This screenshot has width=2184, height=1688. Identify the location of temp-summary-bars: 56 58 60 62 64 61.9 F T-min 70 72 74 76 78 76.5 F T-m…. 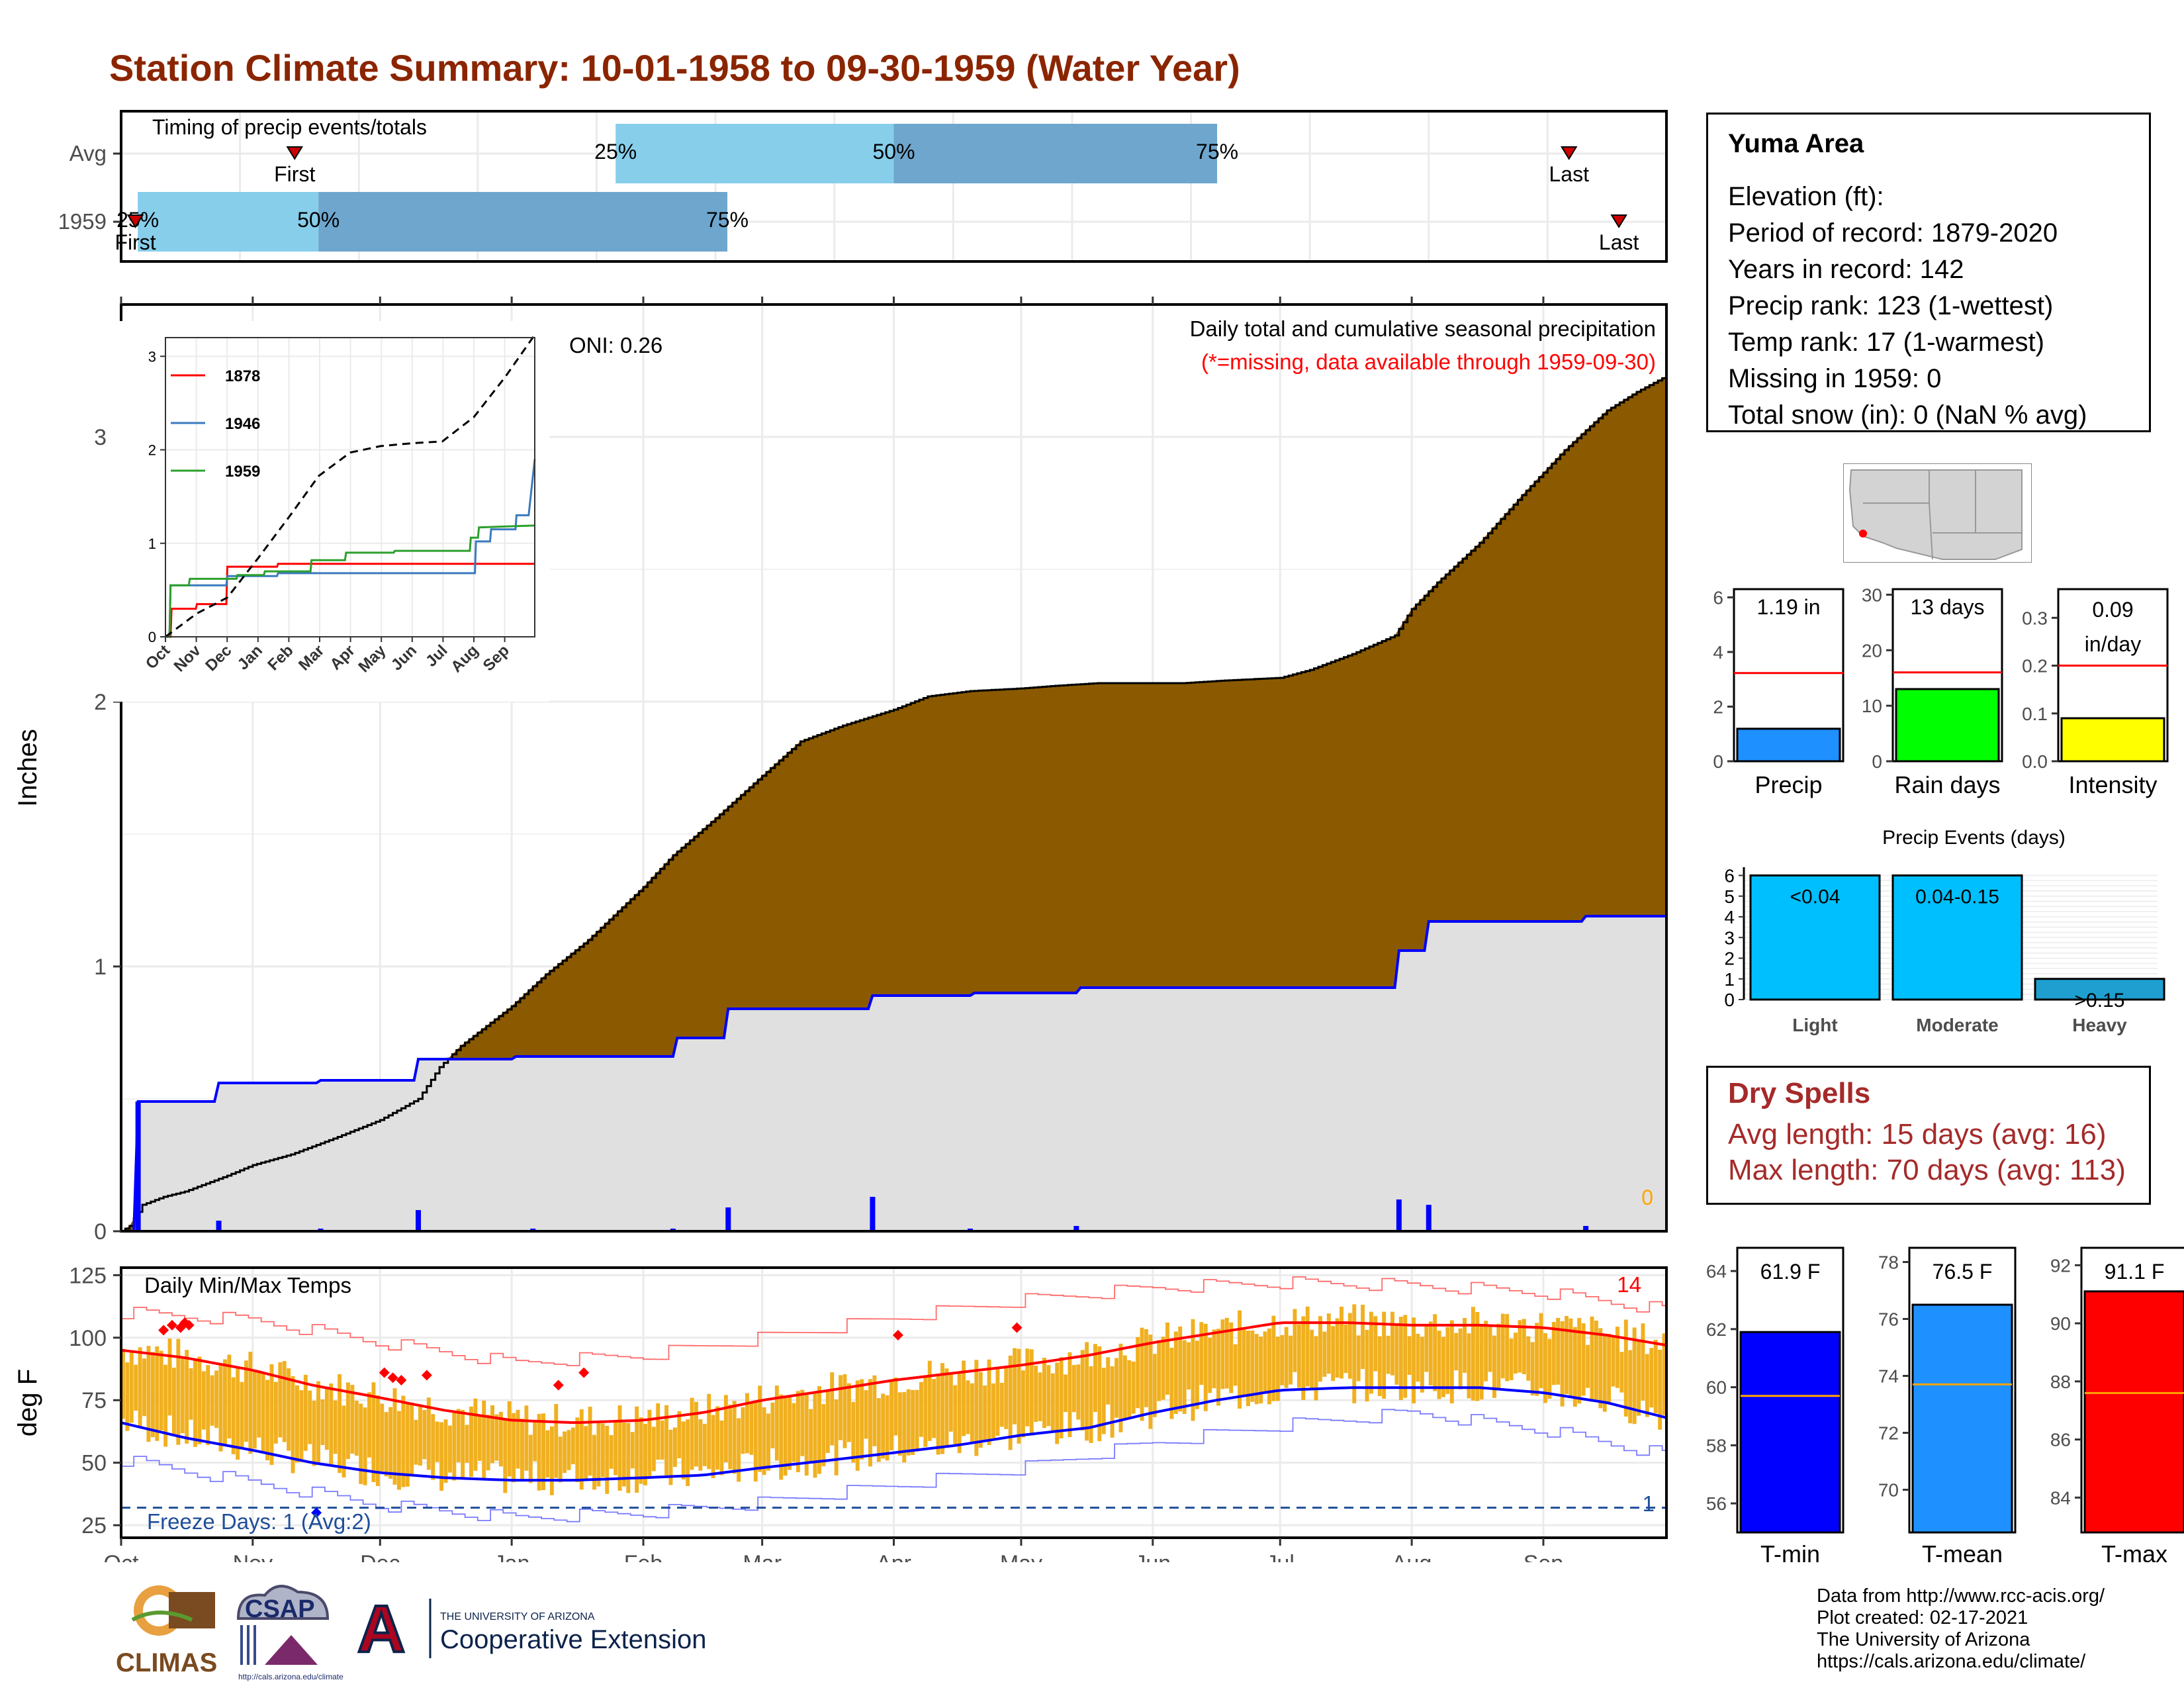
(1945, 1404).